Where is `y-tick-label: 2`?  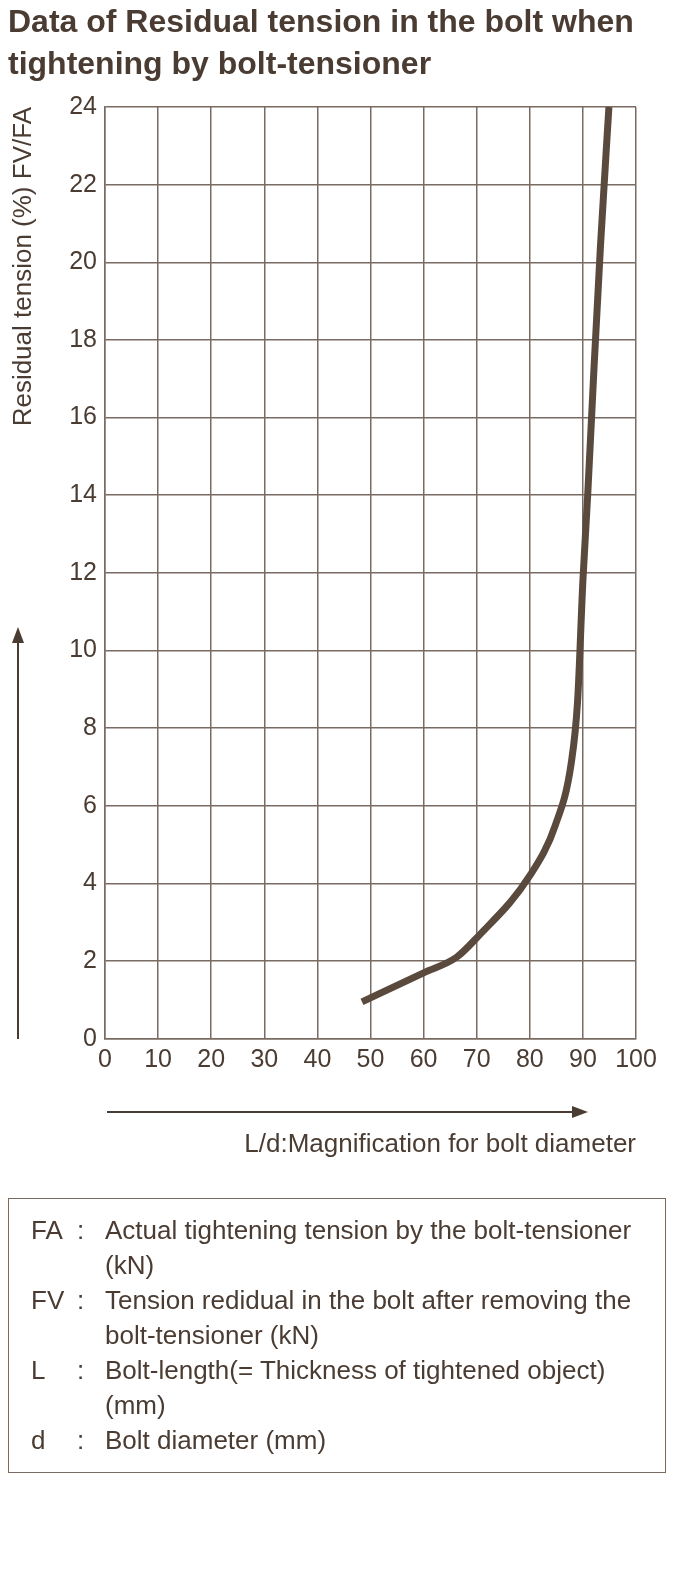
y-tick-label: 2 is located at coordinates (90, 959).